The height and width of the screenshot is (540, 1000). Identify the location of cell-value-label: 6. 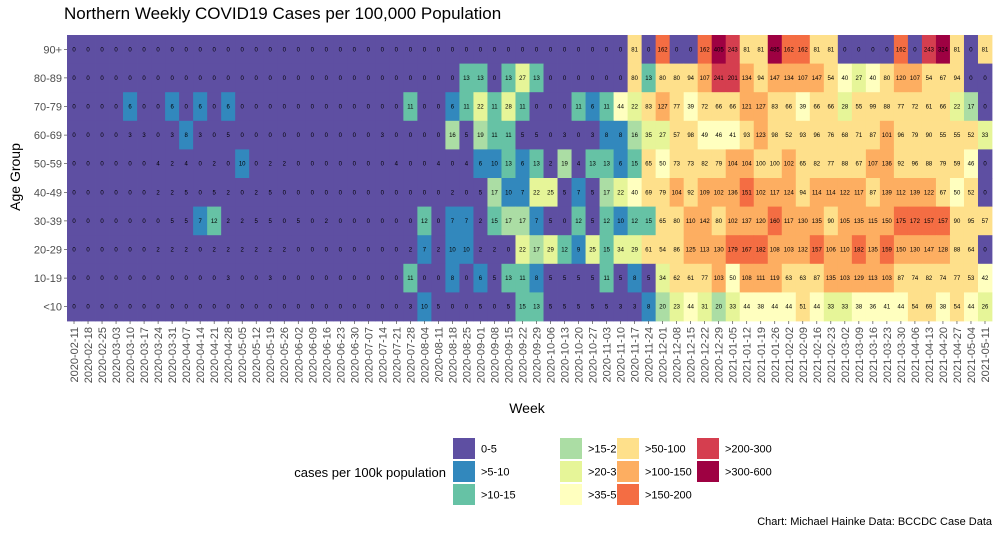
(200, 108).